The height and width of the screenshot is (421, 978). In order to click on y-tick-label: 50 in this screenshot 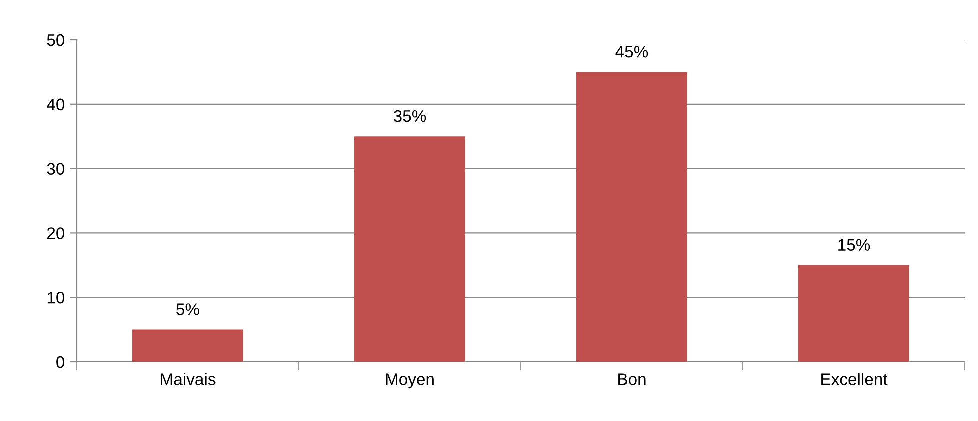, I will do `click(56, 40)`.